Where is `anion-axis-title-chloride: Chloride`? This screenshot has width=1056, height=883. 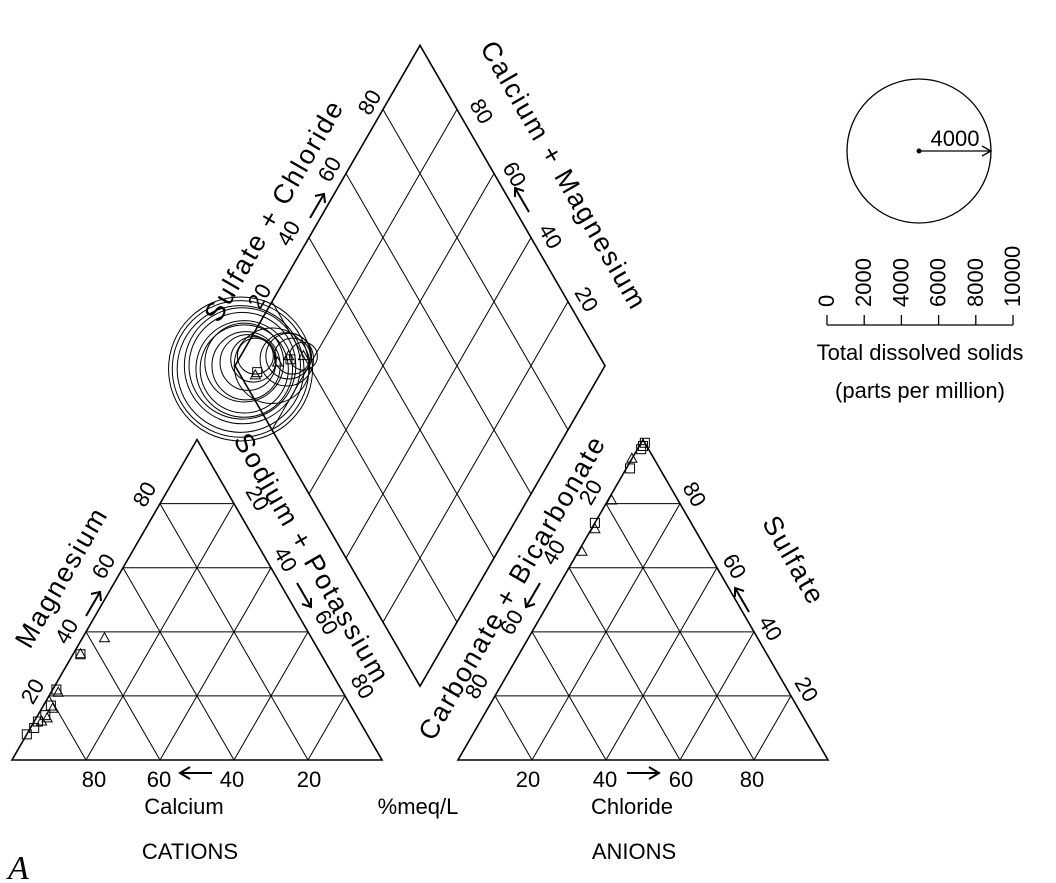
anion-axis-title-chloride: Chloride is located at coordinates (632, 806).